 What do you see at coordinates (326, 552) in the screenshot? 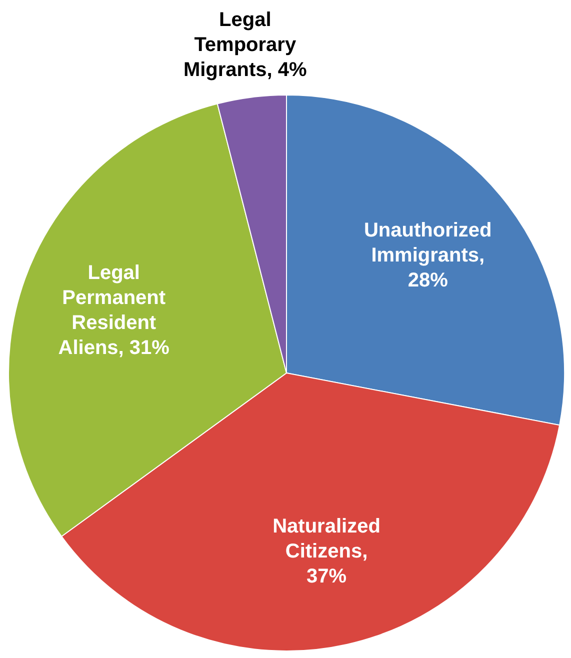
I see `slice-label: Naturalized Citizens, 37%` at bounding box center [326, 552].